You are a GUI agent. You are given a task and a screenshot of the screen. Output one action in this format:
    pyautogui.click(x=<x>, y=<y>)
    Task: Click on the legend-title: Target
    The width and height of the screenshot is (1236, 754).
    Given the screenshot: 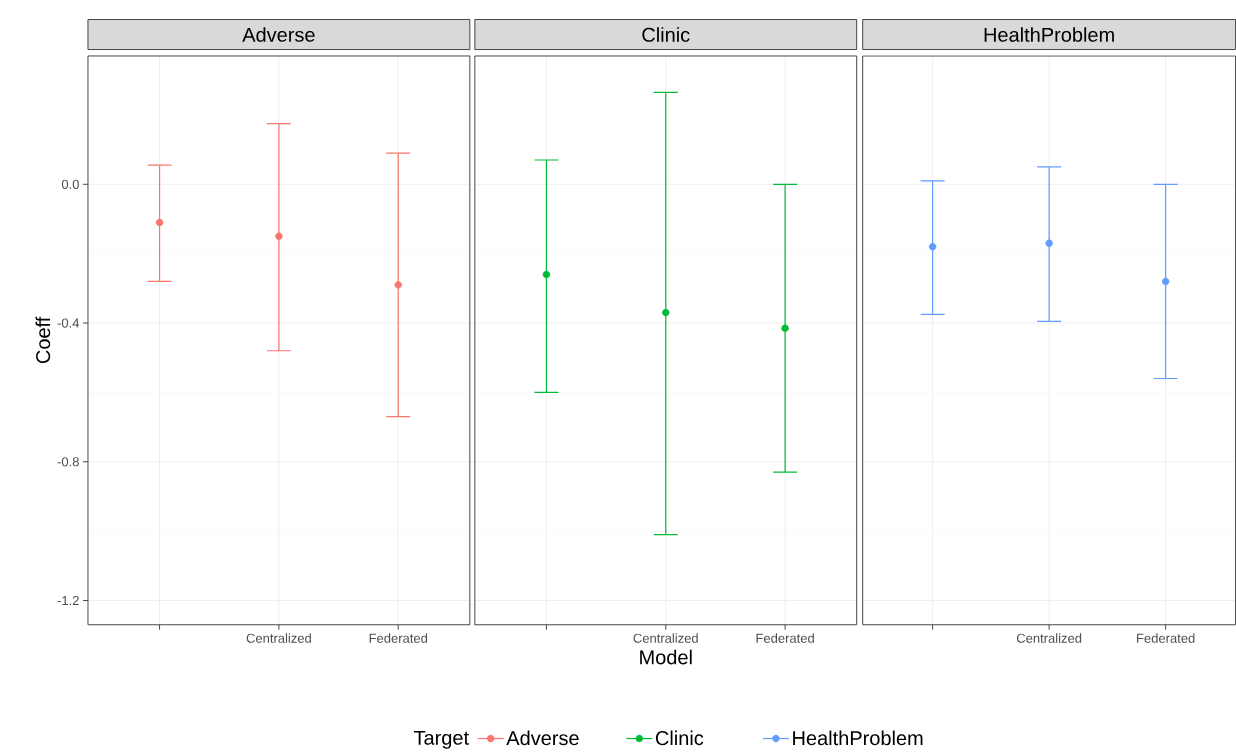 What is the action you would take?
    pyautogui.click(x=441, y=740)
    